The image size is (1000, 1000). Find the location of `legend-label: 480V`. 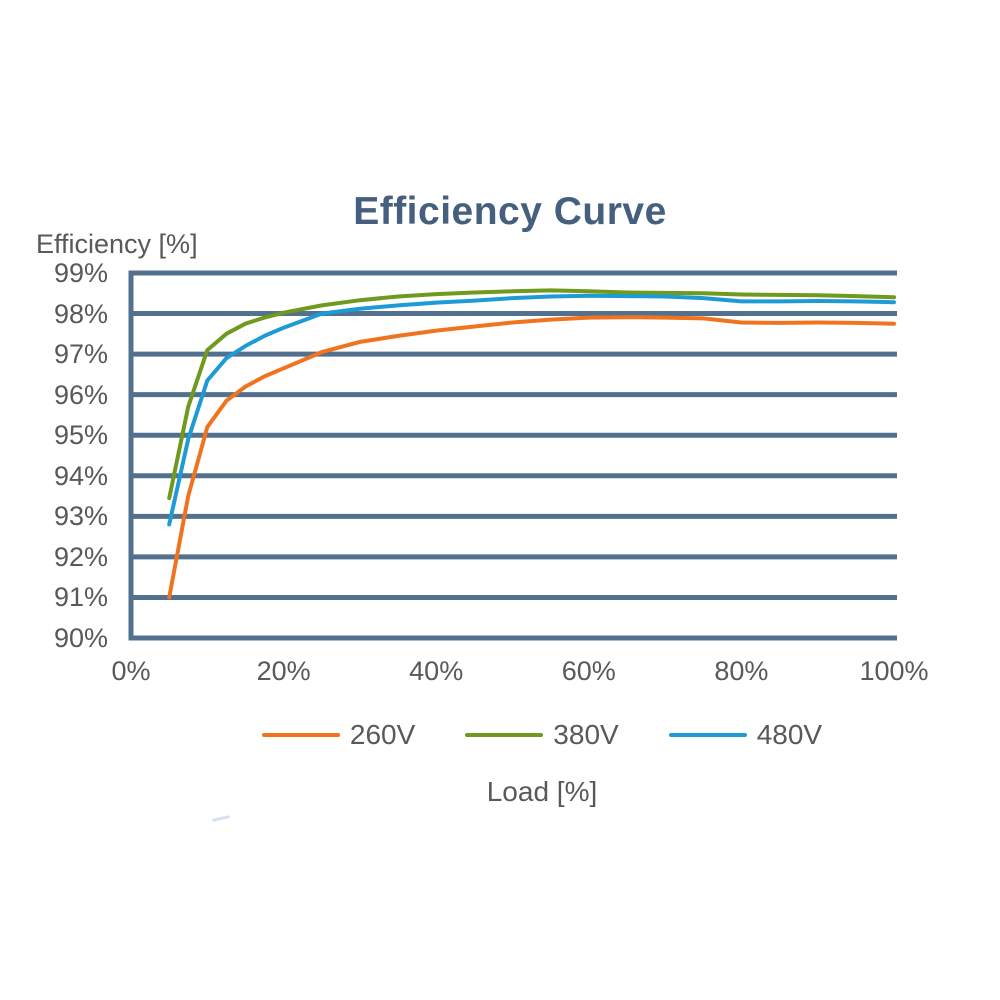

legend-label: 480V is located at coordinates (789, 734).